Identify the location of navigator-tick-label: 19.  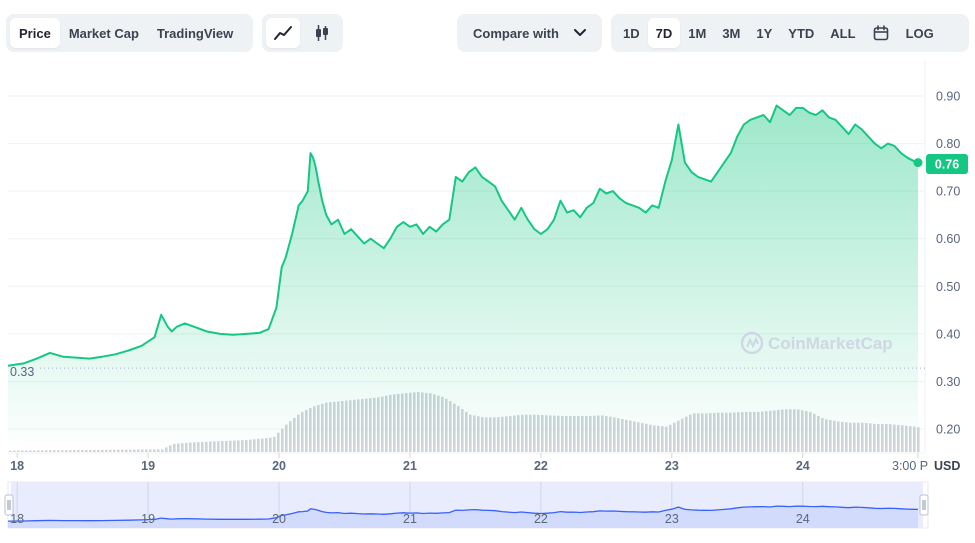
(148, 519).